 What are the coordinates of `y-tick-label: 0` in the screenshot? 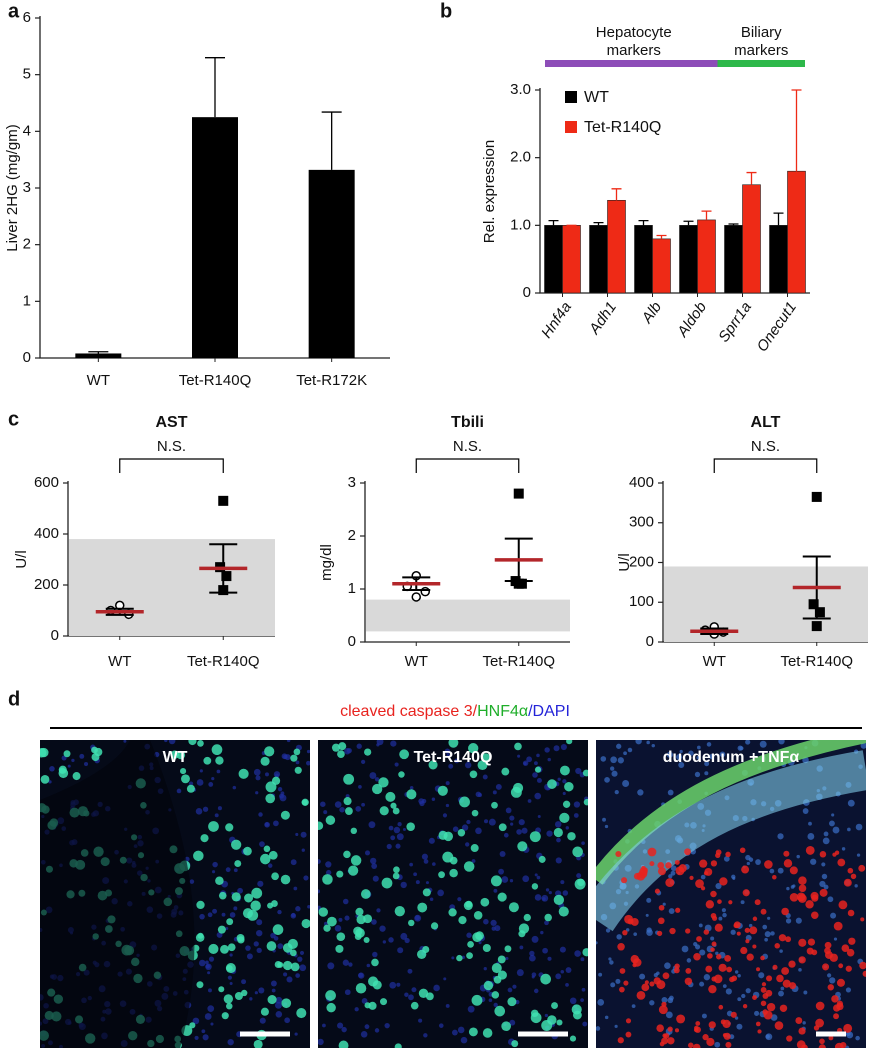 It's located at (27, 357).